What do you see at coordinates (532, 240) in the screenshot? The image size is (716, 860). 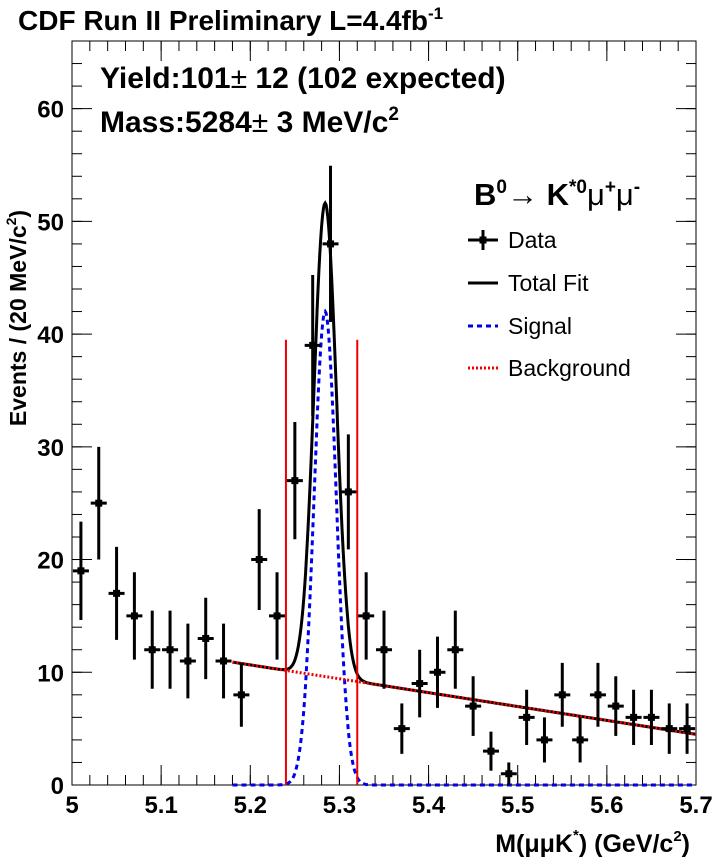 I see `legend-label: Data` at bounding box center [532, 240].